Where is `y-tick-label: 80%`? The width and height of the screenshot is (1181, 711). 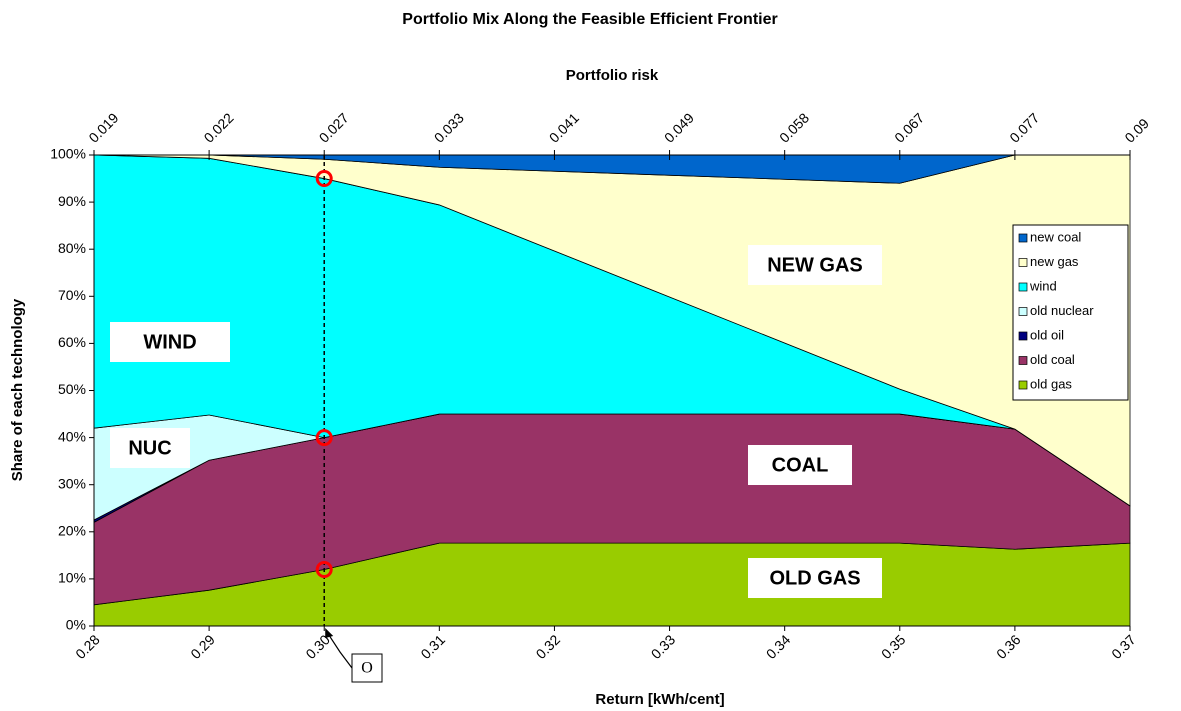
y-tick-label: 80% is located at coordinates (72, 248).